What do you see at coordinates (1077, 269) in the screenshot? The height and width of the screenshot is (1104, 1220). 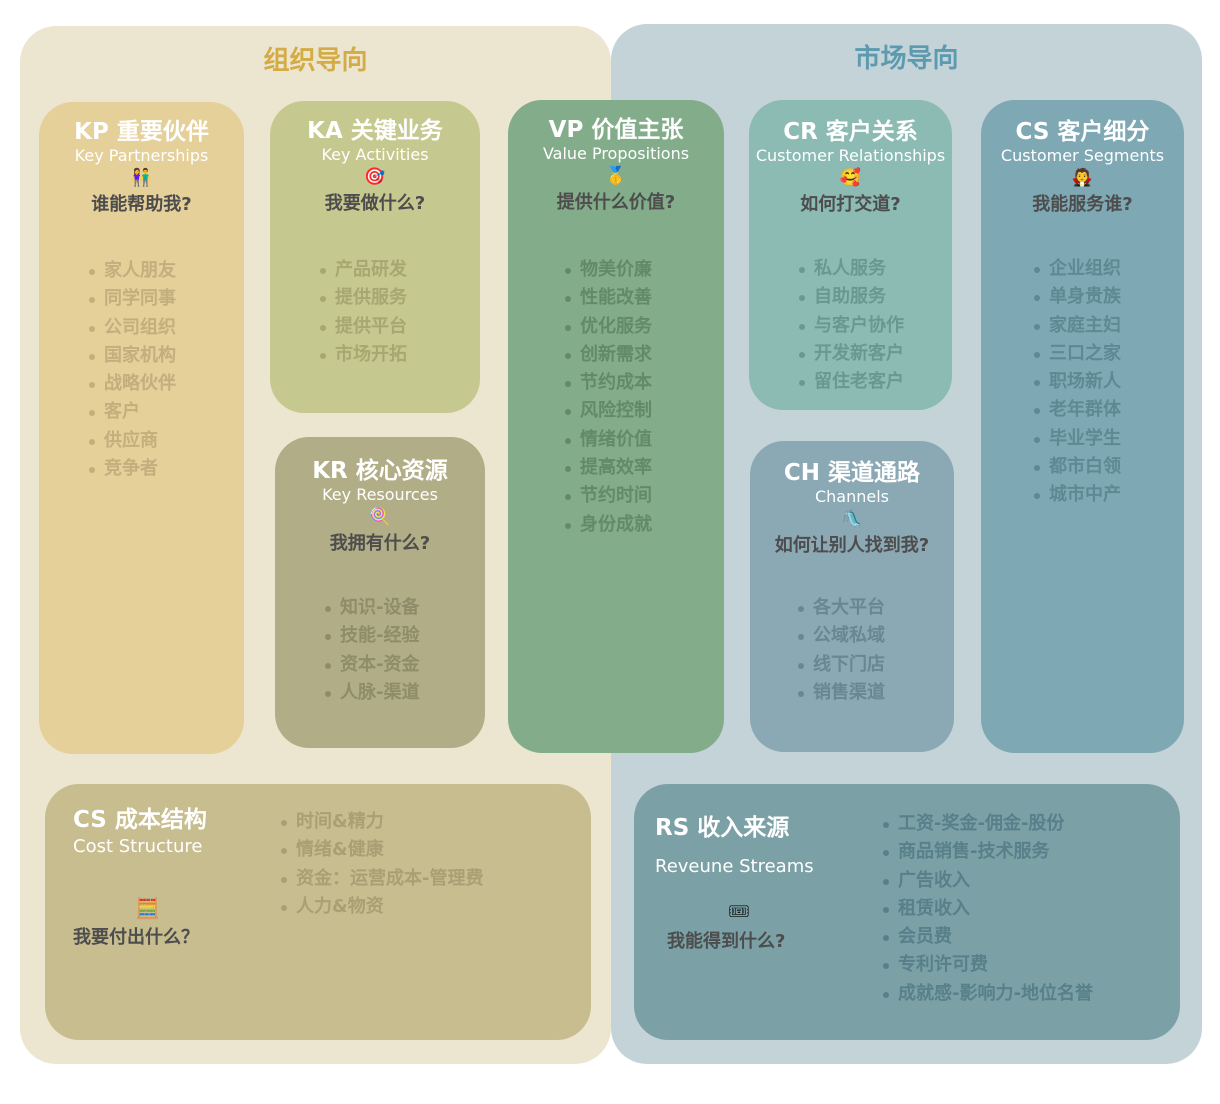 I see `list-item: 企业组织` at bounding box center [1077, 269].